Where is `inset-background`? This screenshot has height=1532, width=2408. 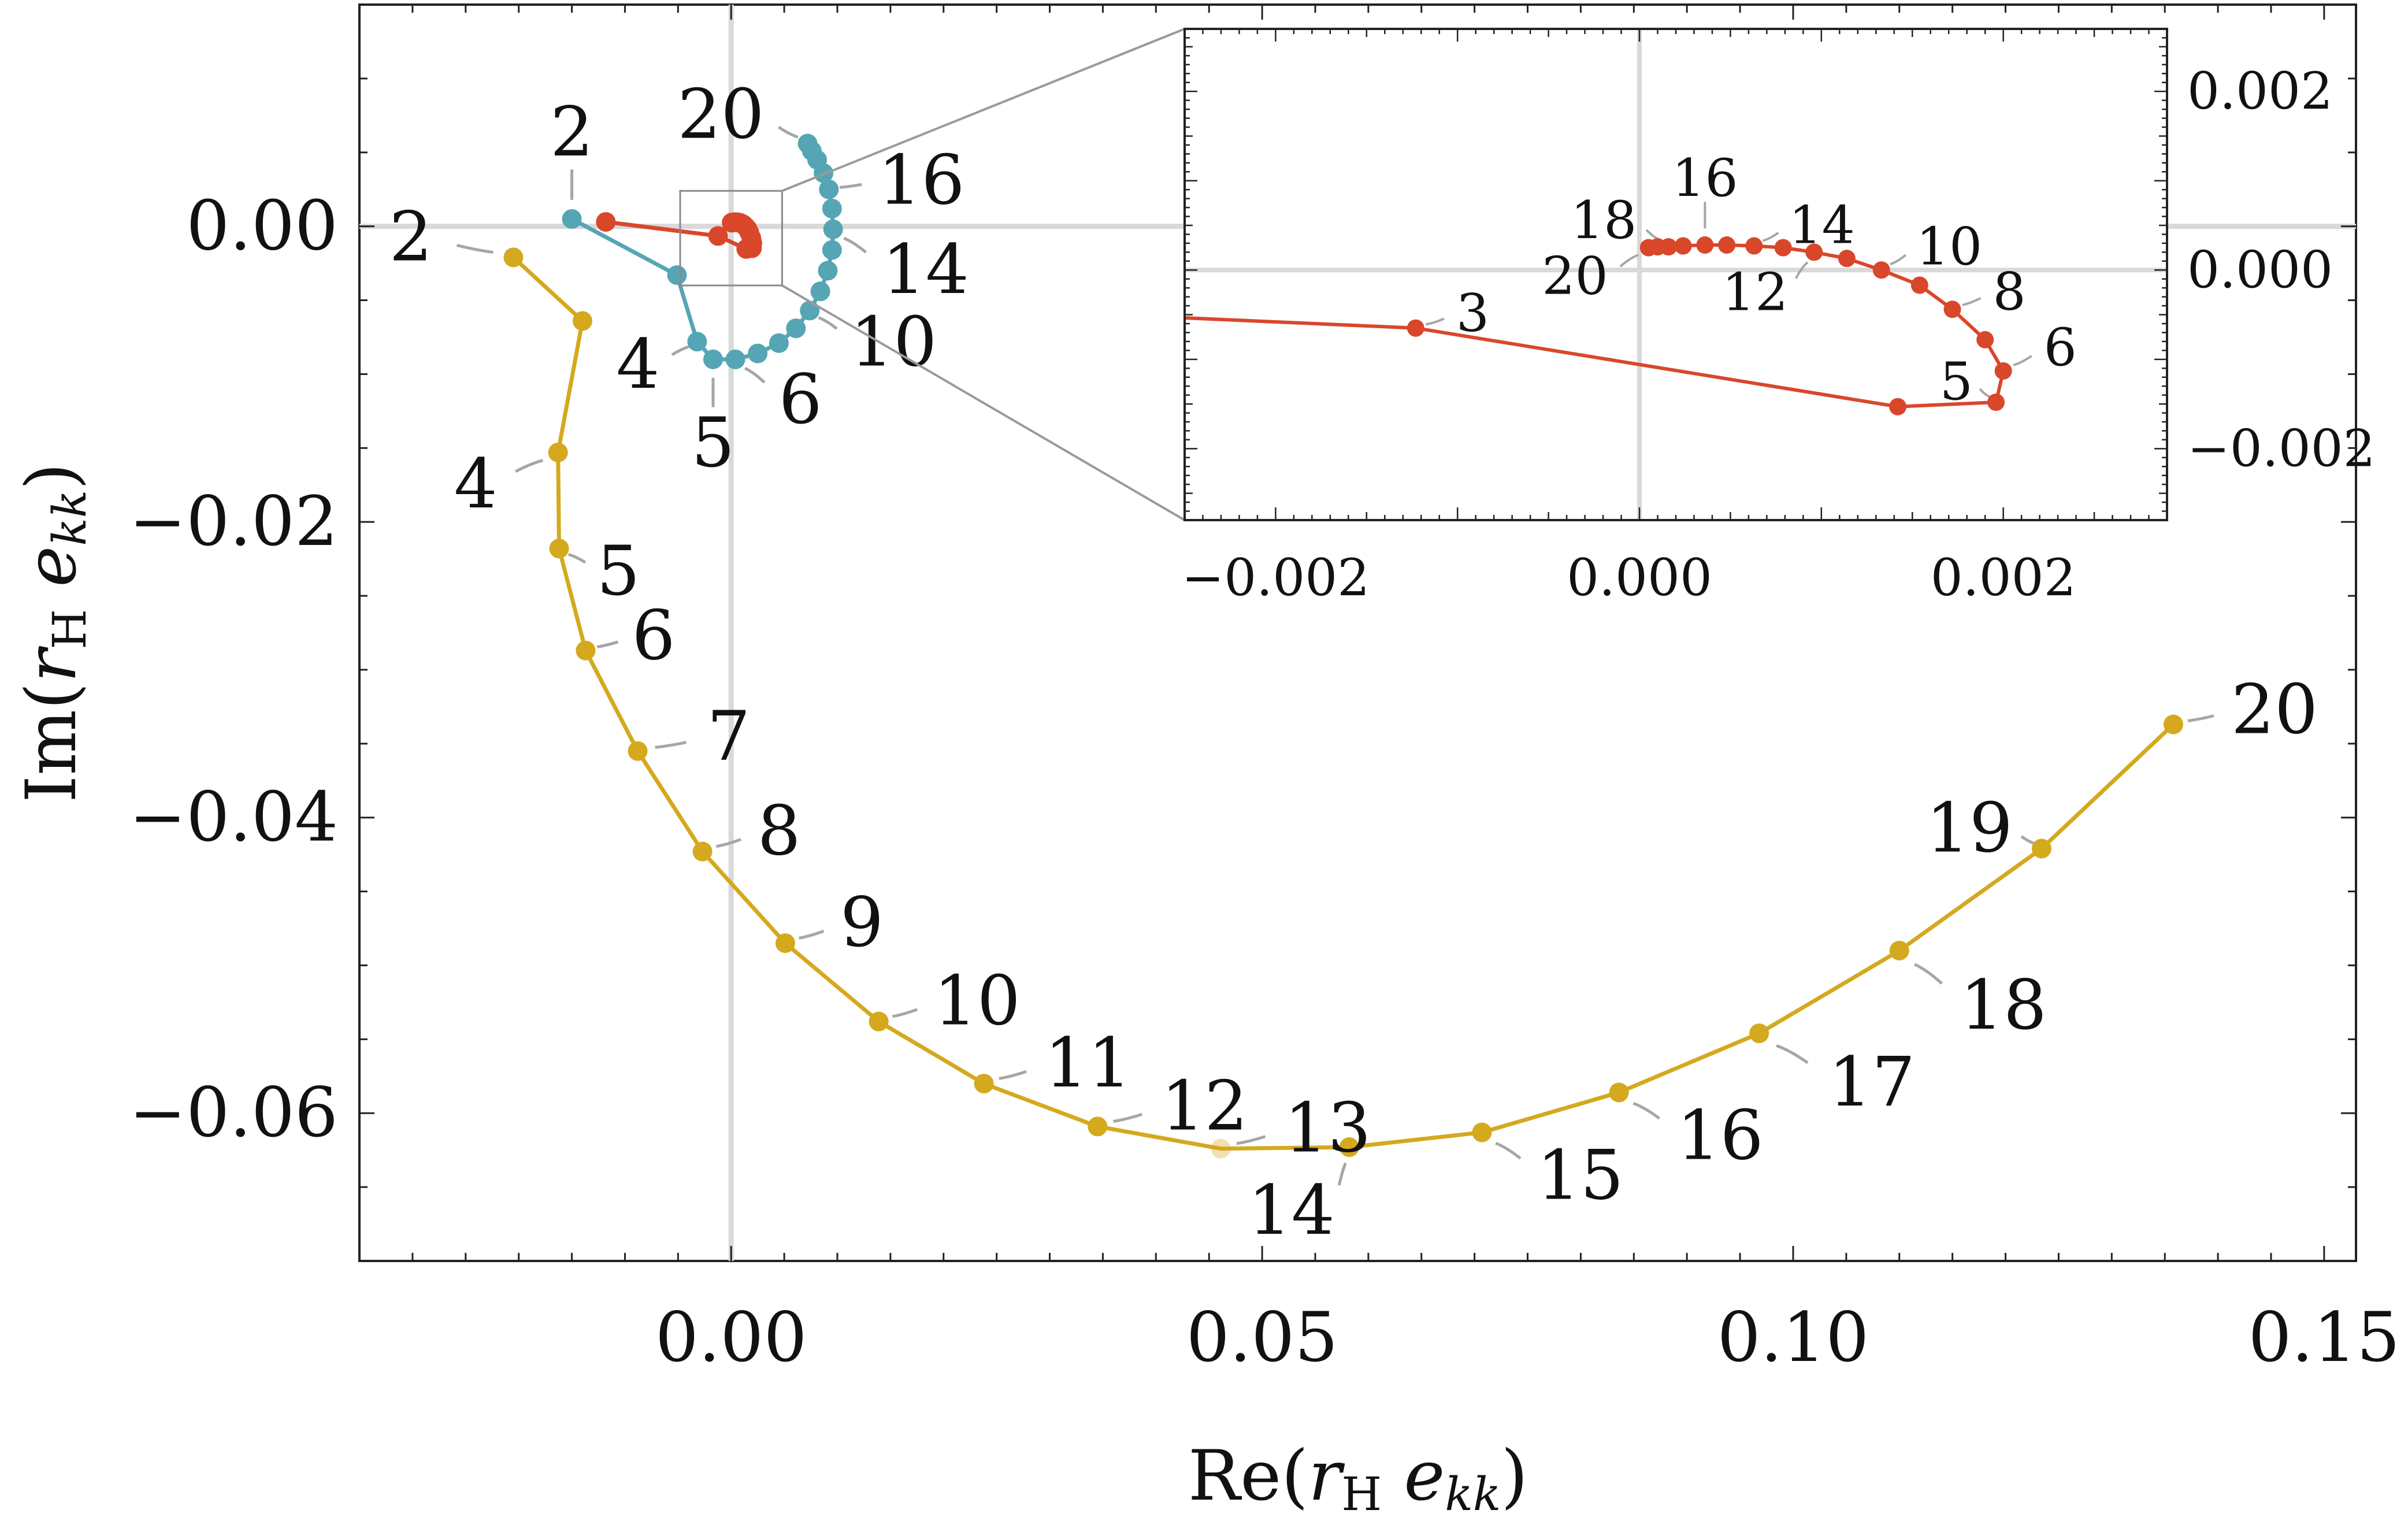 inset-background is located at coordinates (1676, 274).